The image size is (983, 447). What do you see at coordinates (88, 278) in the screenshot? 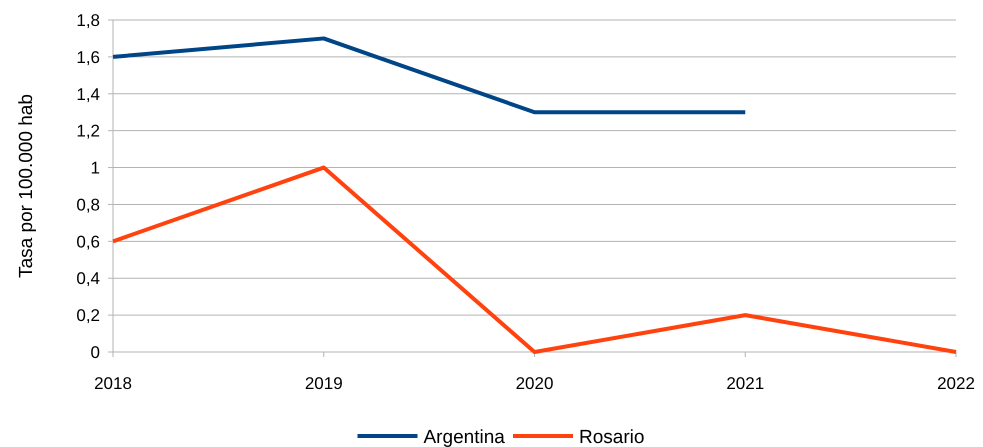
I see `y-tick-label: 0,4` at bounding box center [88, 278].